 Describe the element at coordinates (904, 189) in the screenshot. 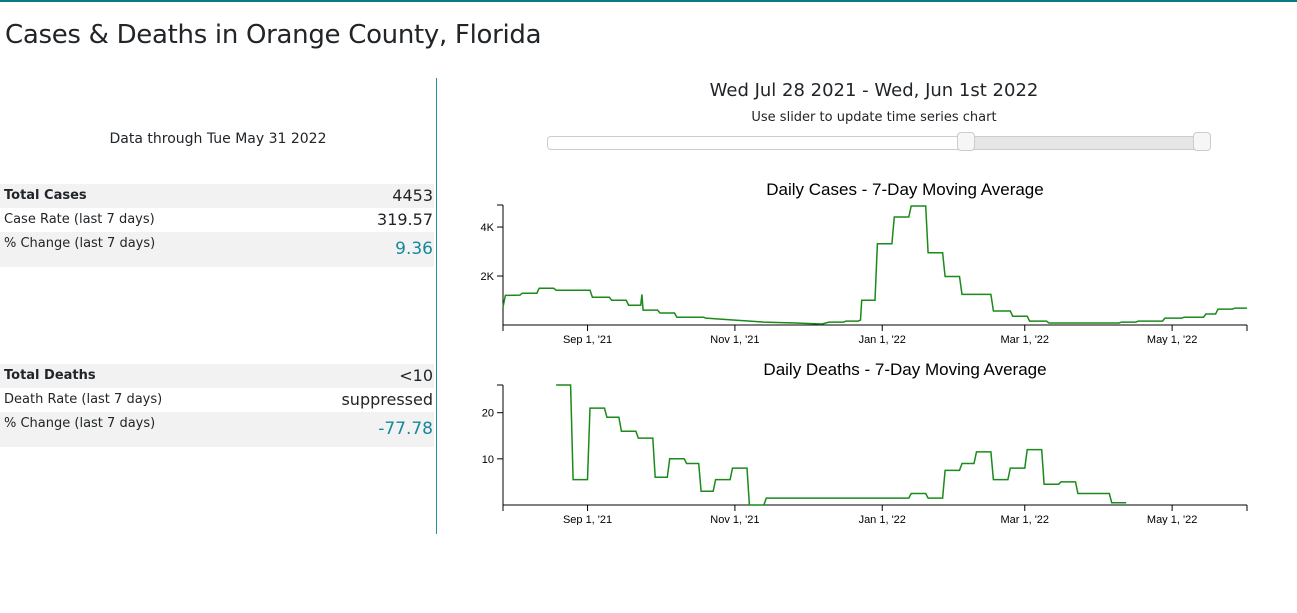

I see `chart-title: Daily Cases - 7-Day Moving Average` at that location.